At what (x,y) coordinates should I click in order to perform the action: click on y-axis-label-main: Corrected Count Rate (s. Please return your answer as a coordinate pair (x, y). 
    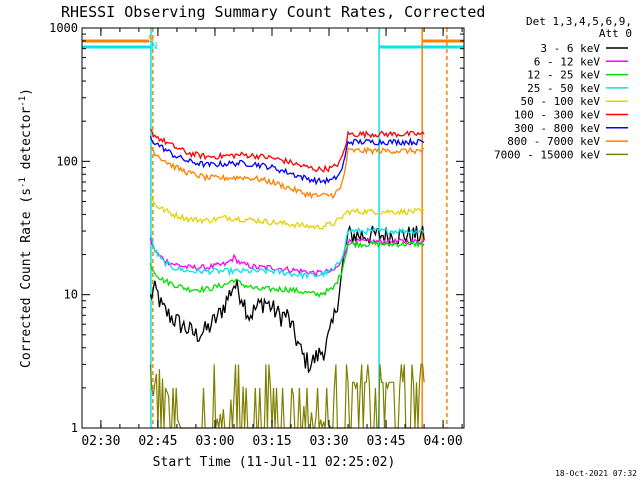
    Looking at the image, I should click on (26, 278).